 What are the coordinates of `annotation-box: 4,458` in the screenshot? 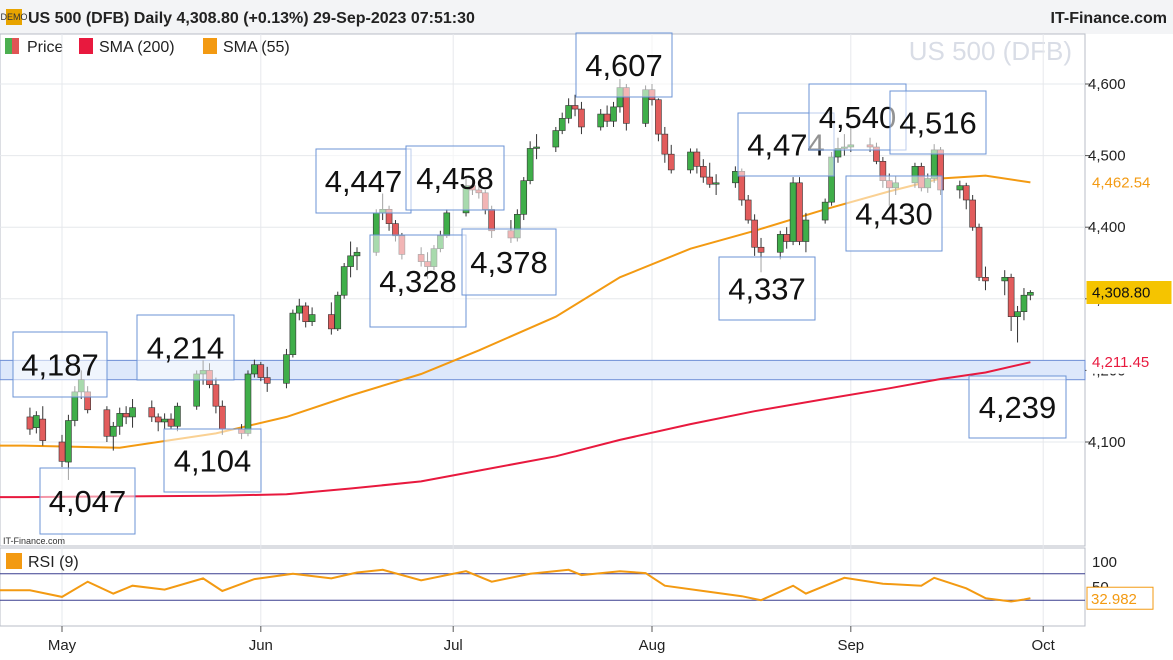 It's located at (455, 178).